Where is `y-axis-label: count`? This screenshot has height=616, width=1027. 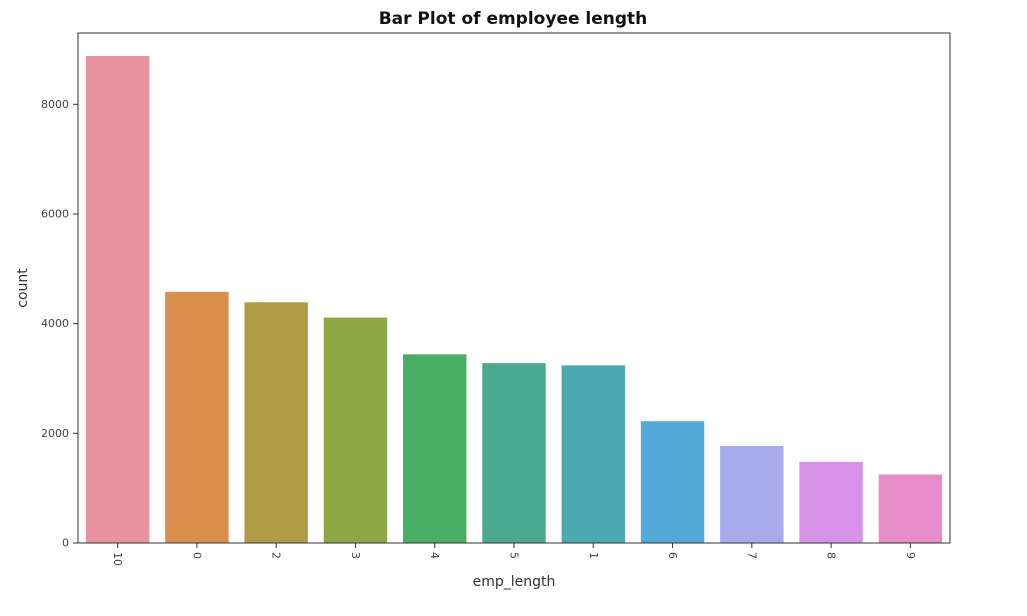 y-axis-label: count is located at coordinates (23, 288).